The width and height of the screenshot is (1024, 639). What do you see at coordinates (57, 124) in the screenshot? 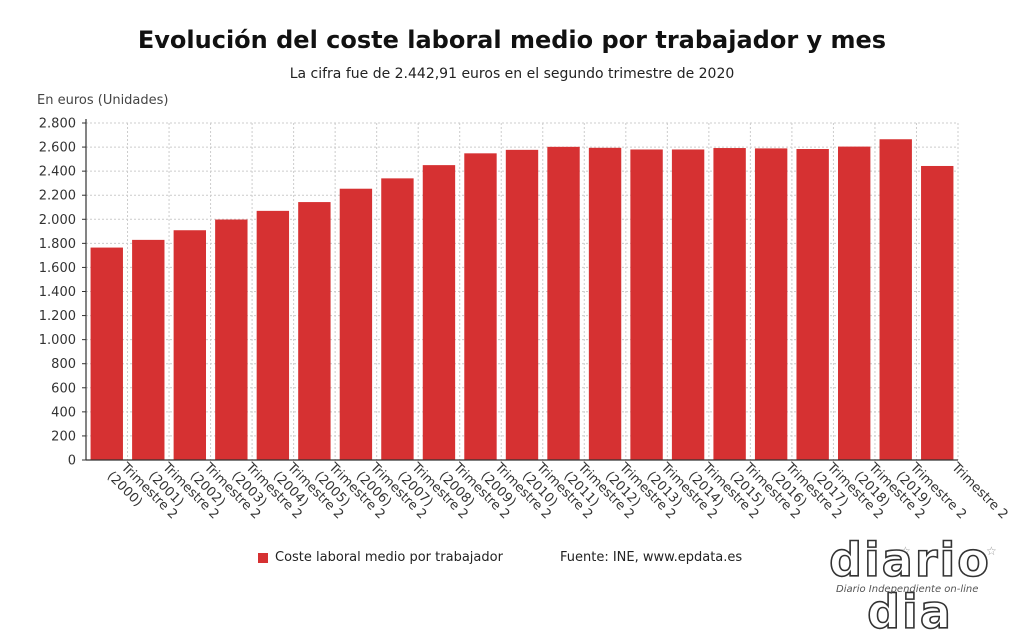
I see `y-tick-label: 2.800` at bounding box center [57, 124].